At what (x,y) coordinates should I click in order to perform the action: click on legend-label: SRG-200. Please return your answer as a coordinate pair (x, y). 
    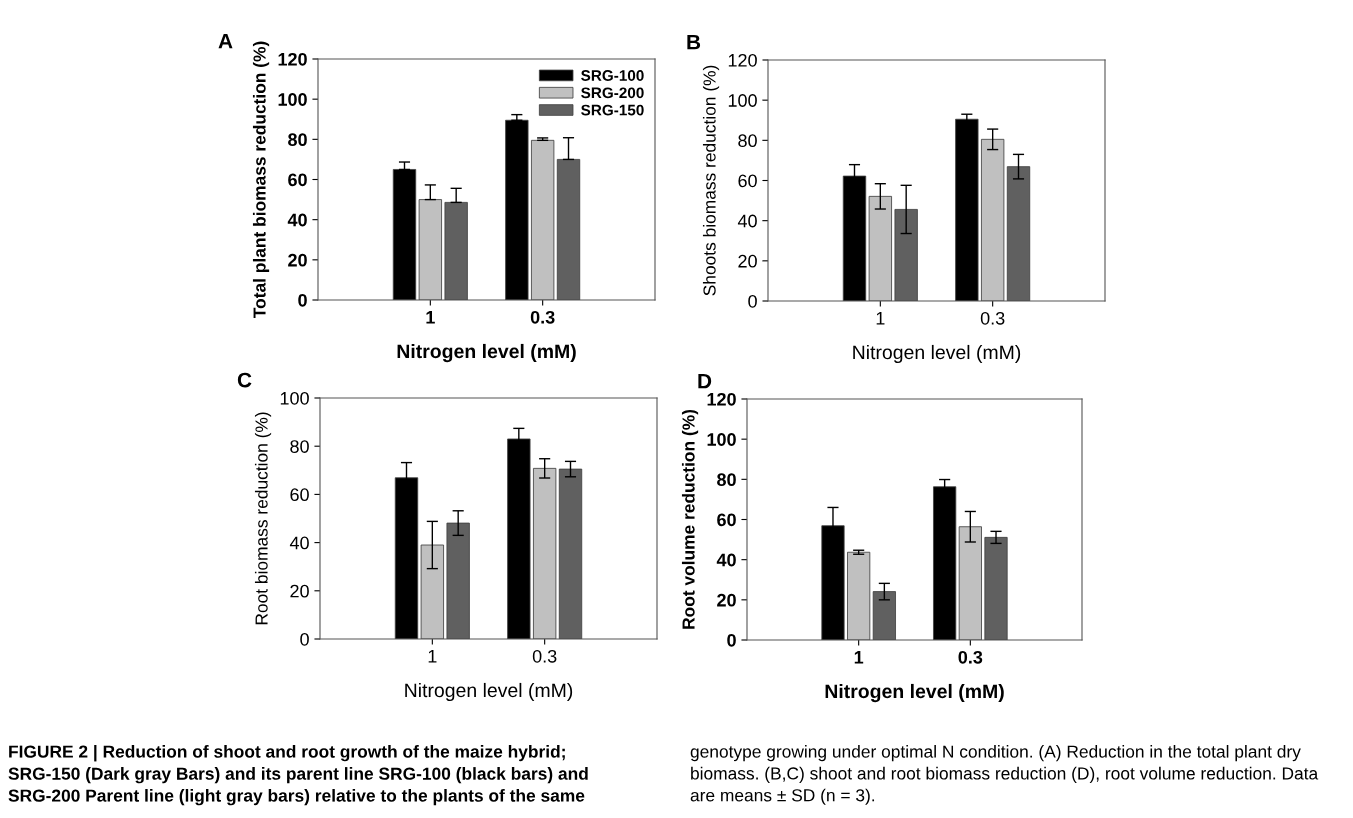
    Looking at the image, I should click on (612, 93).